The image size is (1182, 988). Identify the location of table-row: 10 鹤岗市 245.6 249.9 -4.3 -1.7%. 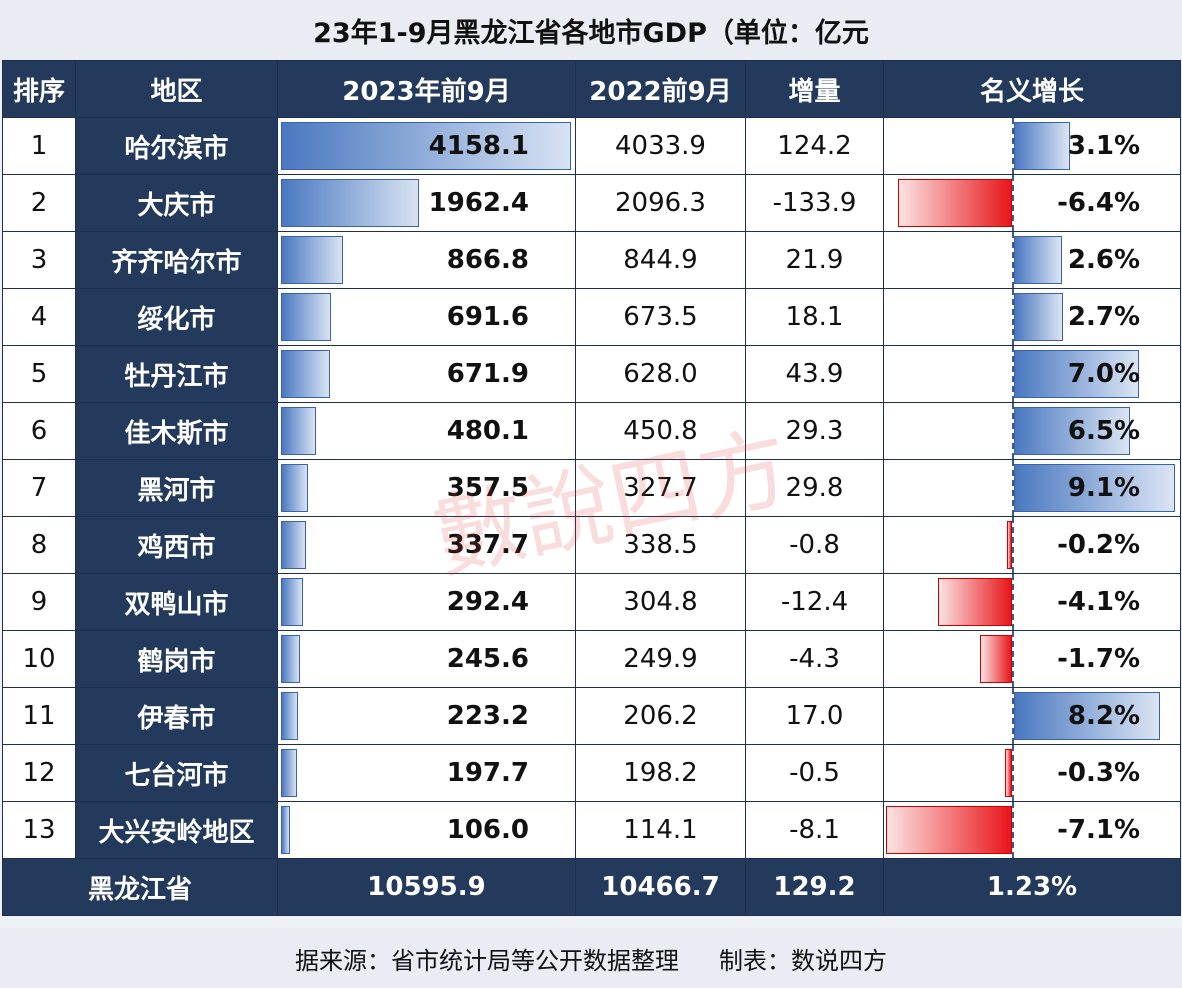
(591, 659).